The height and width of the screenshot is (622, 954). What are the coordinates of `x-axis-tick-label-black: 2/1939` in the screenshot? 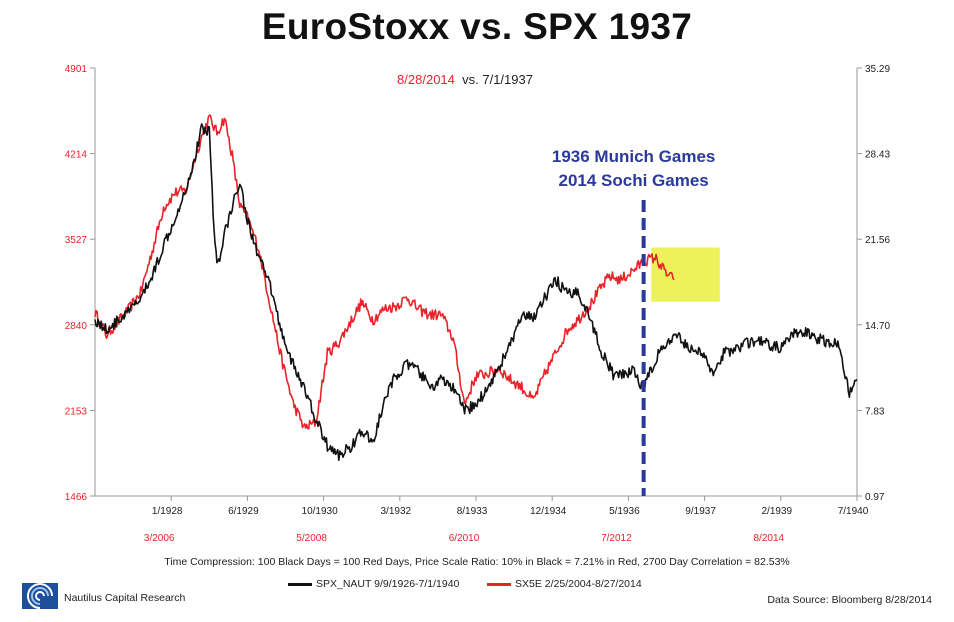 It's located at (777, 511).